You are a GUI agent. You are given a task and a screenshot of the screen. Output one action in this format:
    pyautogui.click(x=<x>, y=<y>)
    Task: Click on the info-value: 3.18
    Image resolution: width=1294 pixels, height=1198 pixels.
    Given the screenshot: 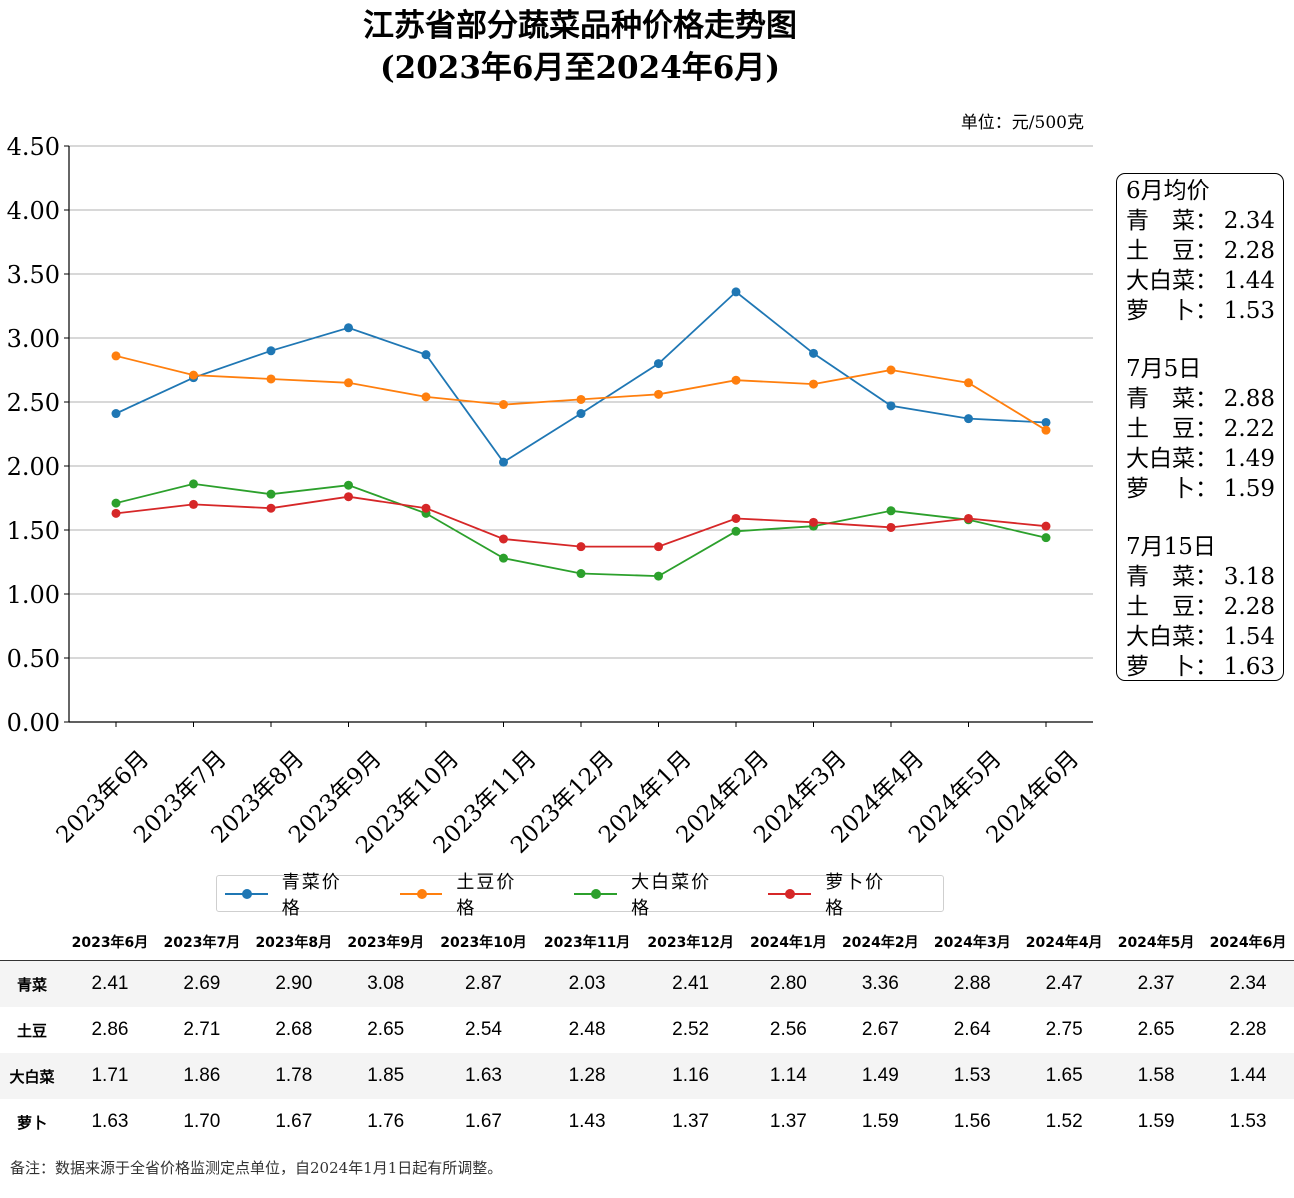 What is the action you would take?
    pyautogui.click(x=1249, y=577)
    